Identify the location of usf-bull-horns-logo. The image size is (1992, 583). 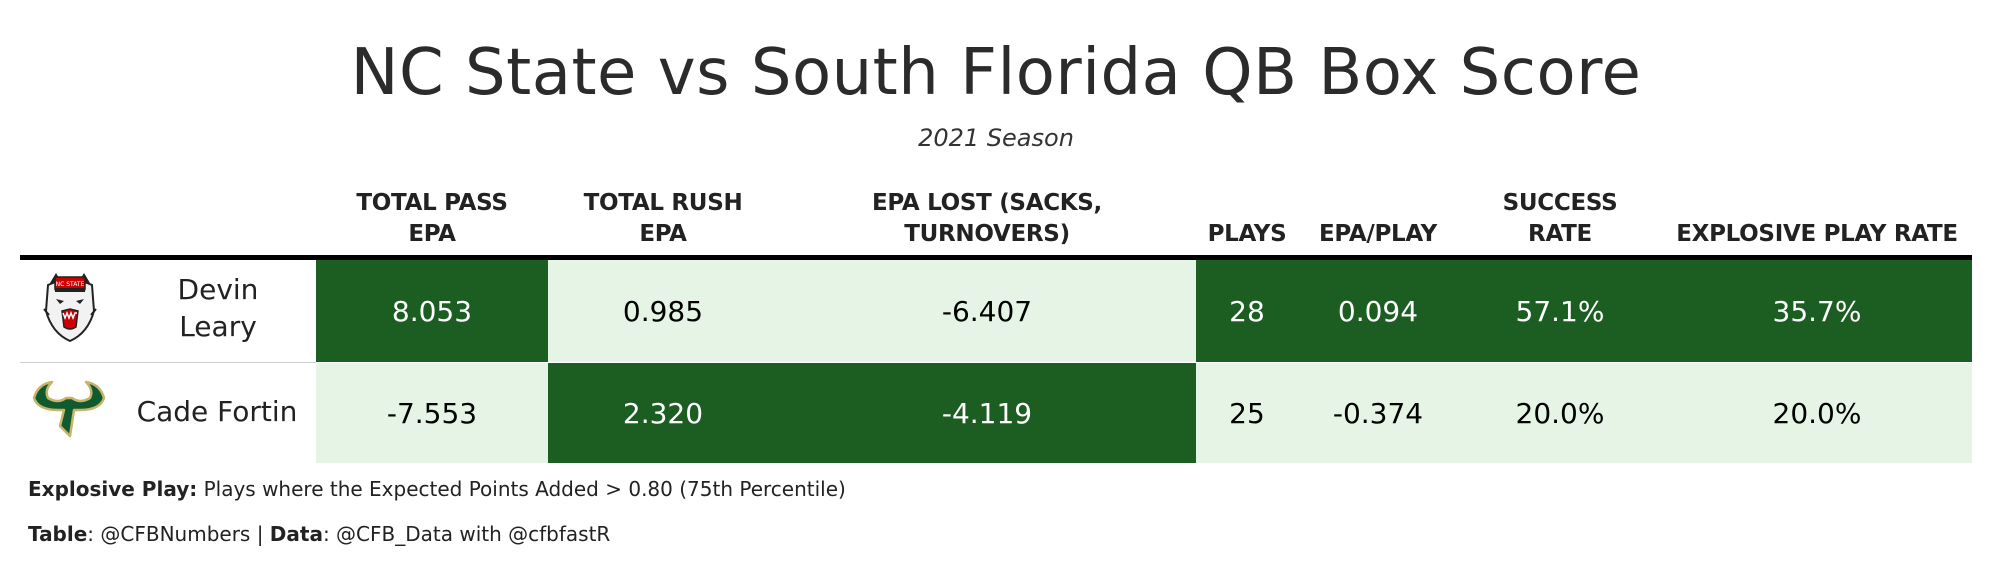
(69, 409).